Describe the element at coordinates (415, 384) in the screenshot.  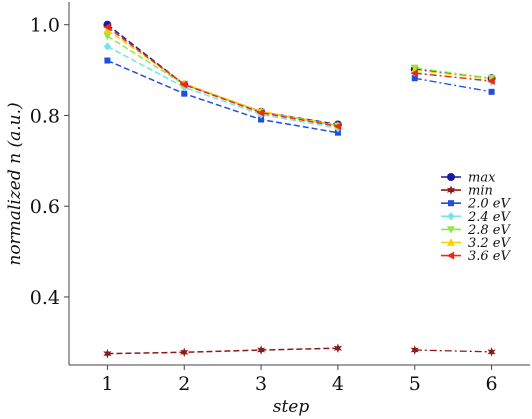
I see `x-tick-label: 5` at that location.